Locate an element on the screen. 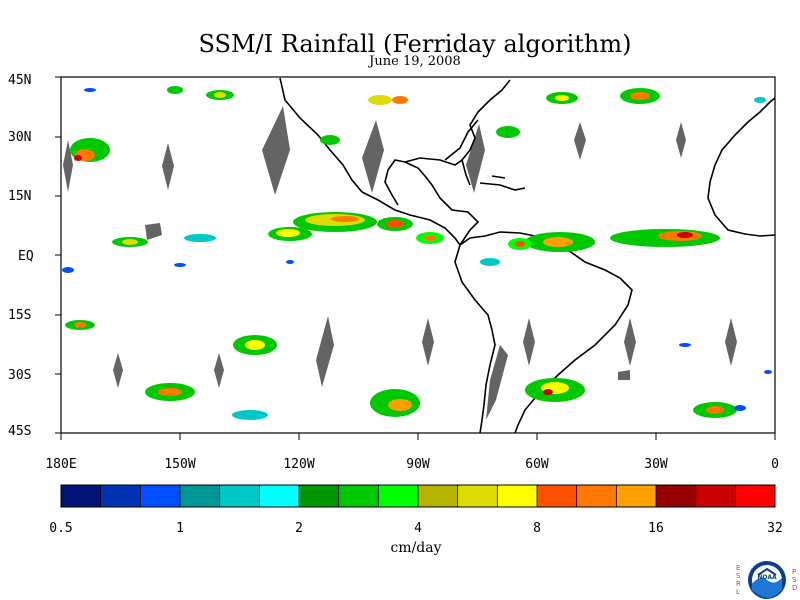 Image resolution: width=800 pixels, height=600 pixels. lon-label-0: 0 is located at coordinates (775, 464).